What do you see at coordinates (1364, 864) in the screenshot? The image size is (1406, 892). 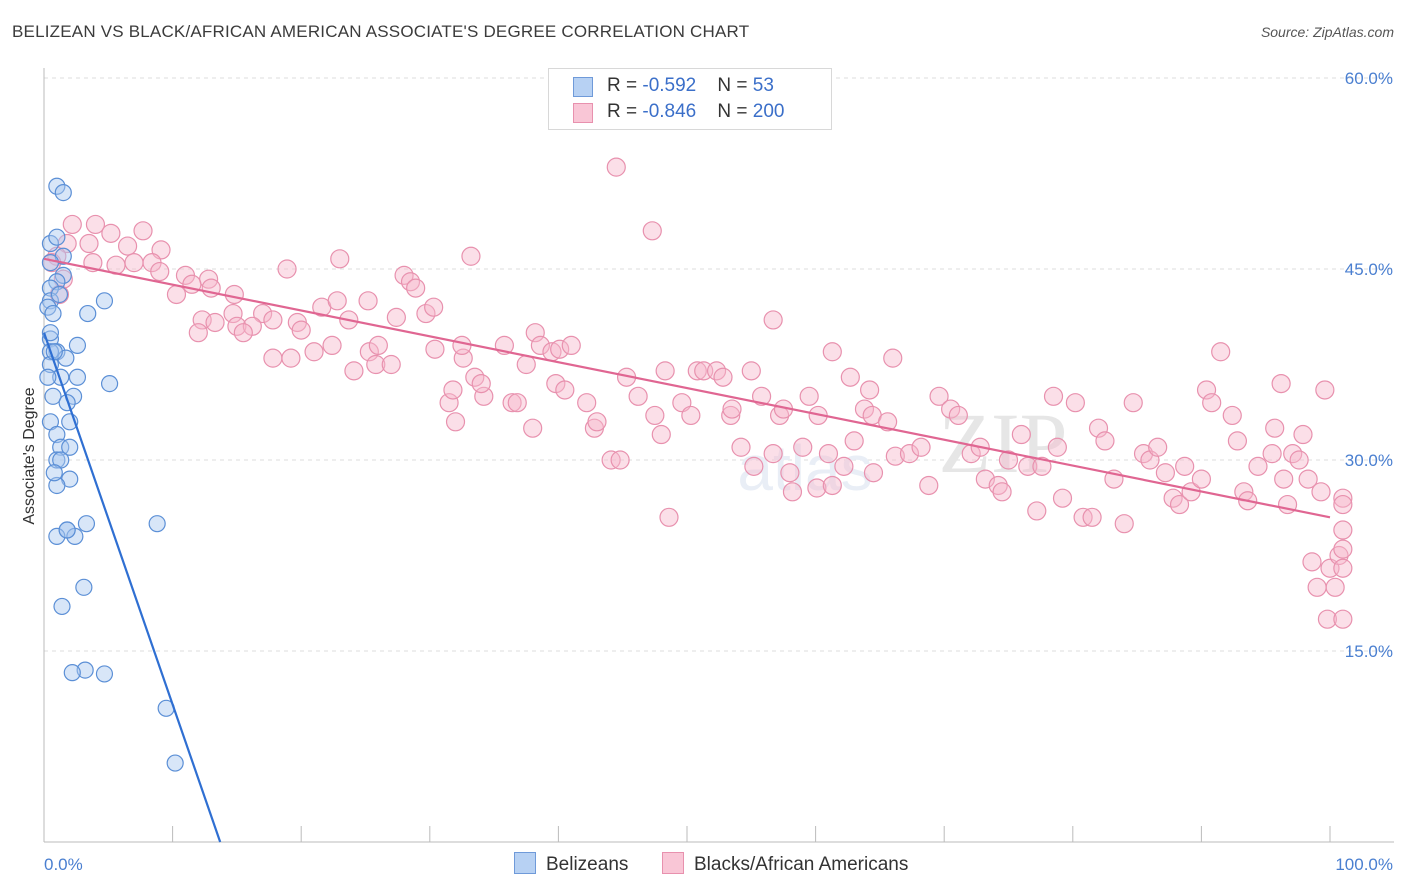 I see `x-tick-label: 100.0%` at bounding box center [1364, 864].